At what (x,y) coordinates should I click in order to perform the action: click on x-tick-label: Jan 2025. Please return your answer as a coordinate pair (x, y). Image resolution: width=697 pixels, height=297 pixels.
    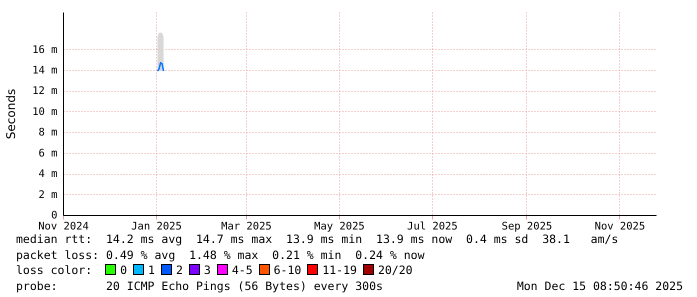
    Looking at the image, I should click on (156, 226).